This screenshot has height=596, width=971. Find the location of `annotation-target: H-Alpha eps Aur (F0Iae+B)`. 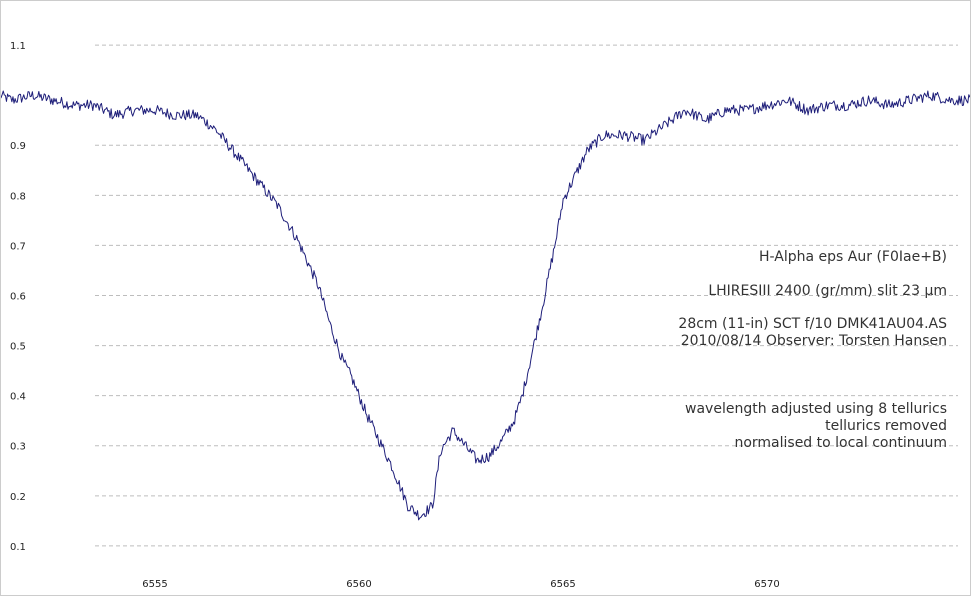

annotation-target: H-Alpha eps Aur (F0Iae+B) is located at coordinates (853, 257).